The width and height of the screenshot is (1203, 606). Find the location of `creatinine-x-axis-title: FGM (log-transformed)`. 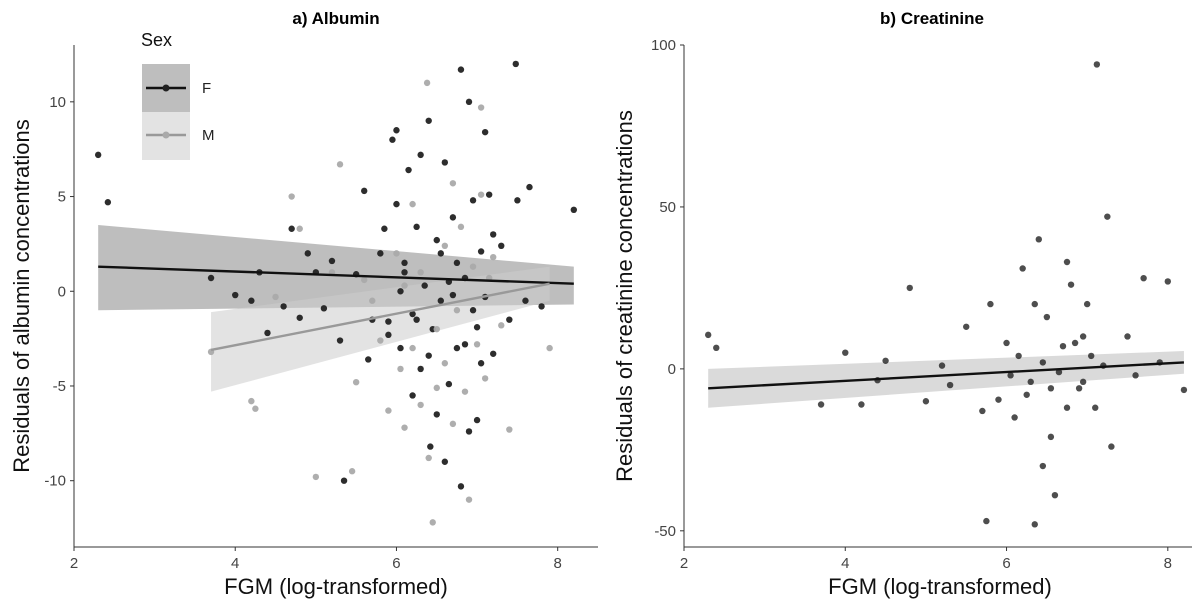

creatinine-x-axis-title: FGM (log-transformed) is located at coordinates (940, 586).